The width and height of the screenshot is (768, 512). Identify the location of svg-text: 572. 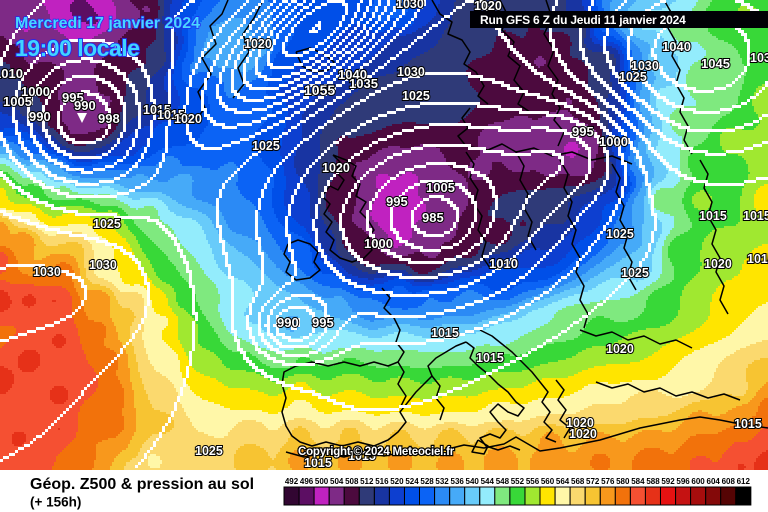
(593, 481).